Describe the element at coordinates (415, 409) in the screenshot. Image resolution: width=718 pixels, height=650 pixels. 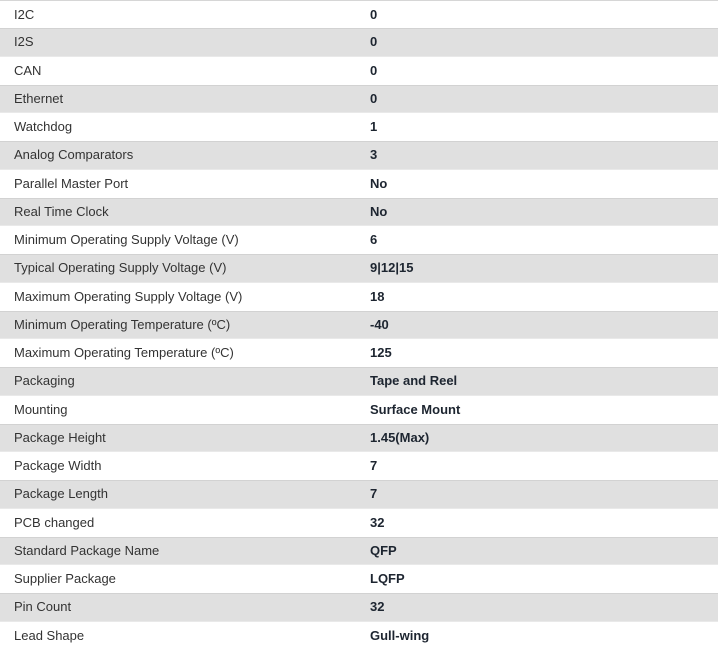
I see `spec-value: Surface Mount` at that location.